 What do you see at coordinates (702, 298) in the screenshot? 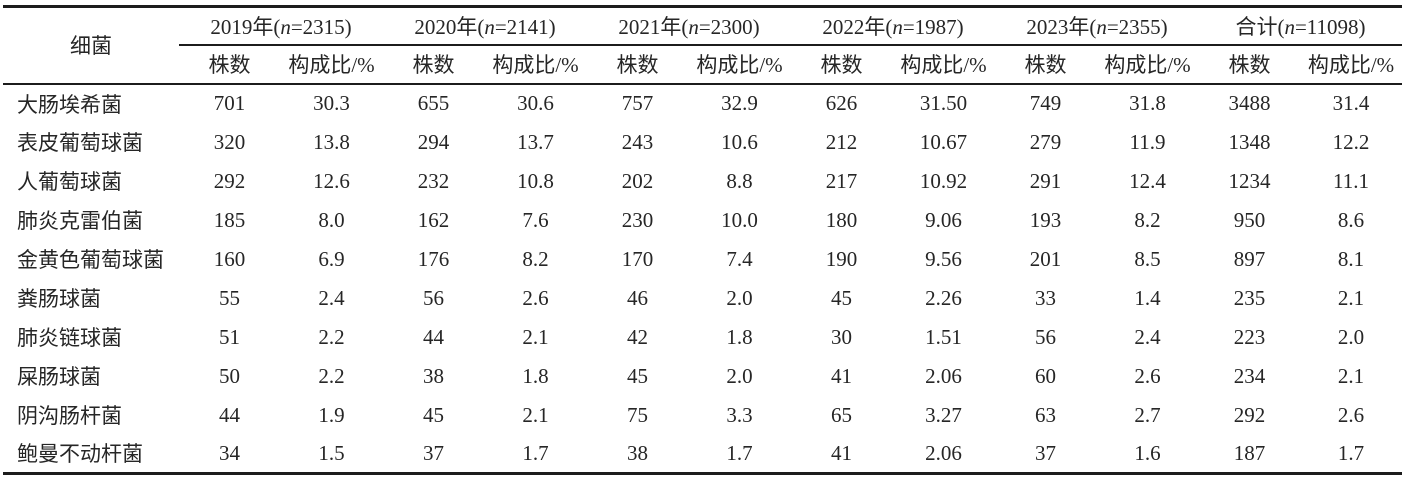
I see `table-row: 粪肠球菌 55 2.4 56 2.6 46 2.0 45 2.26 33 1.4 235 2.1` at bounding box center [702, 298].